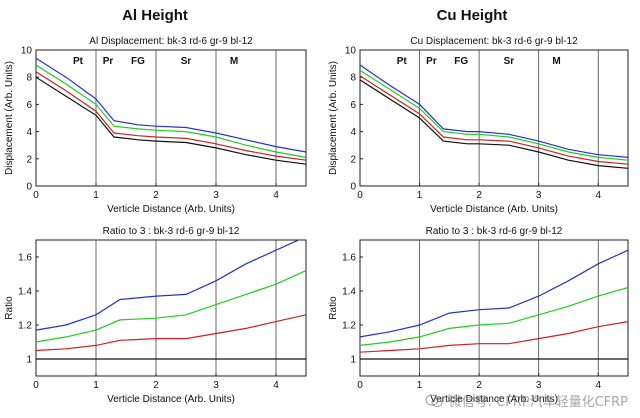 This screenshot has height=418, width=640. Describe the element at coordinates (494, 41) in the screenshot. I see `chart-title: Cu Displacement: bk-3 rd-6 gr-9 bl-12` at that location.